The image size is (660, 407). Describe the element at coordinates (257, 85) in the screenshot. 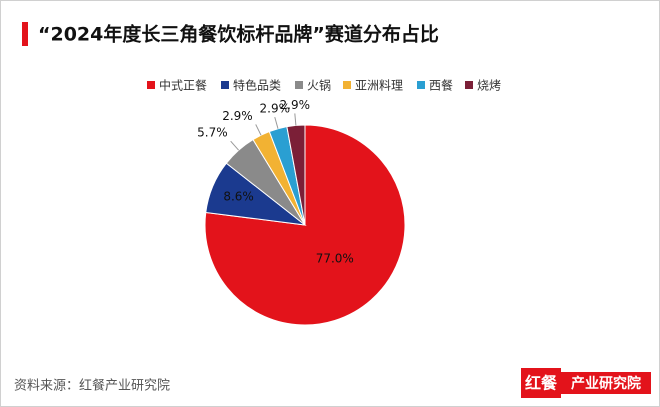

I see `legend-label: 特色品类` at that location.